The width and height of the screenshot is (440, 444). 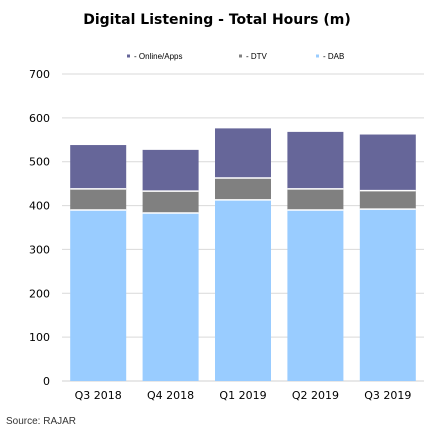 What do you see at coordinates (41, 421) in the screenshot?
I see `source-note: Source: RAJAR` at bounding box center [41, 421].